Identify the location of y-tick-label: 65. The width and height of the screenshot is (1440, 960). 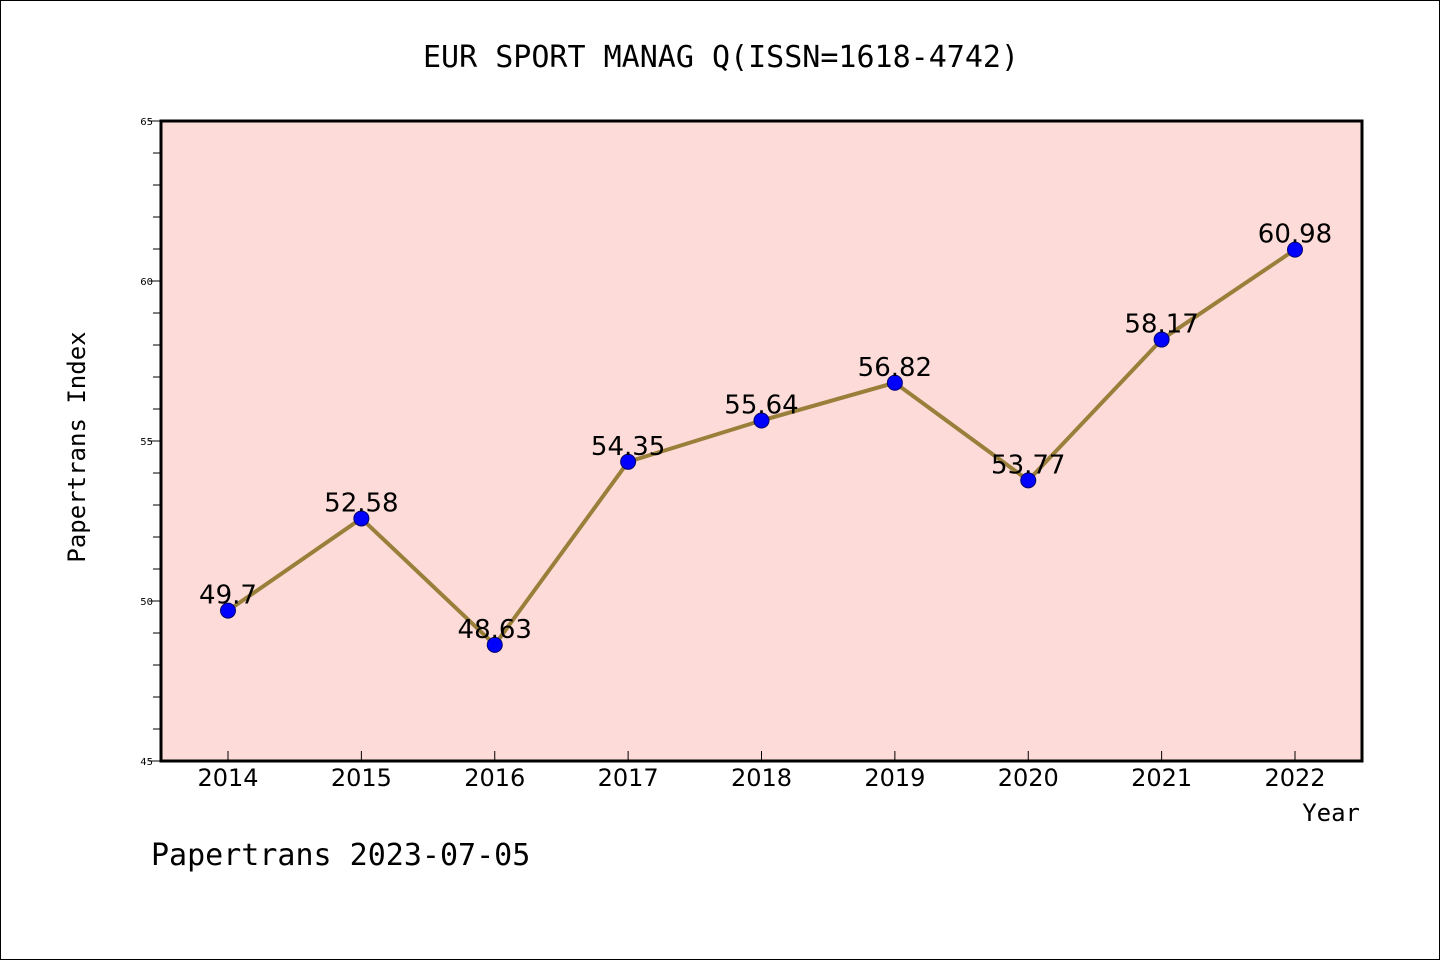
(146, 122).